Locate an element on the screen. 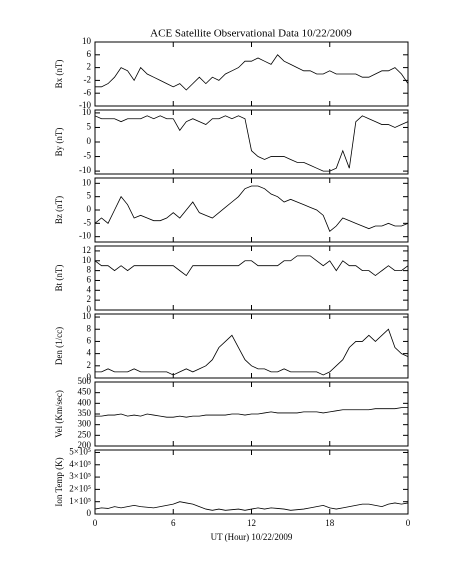  y-tick-label: -2 is located at coordinates (88, 79).